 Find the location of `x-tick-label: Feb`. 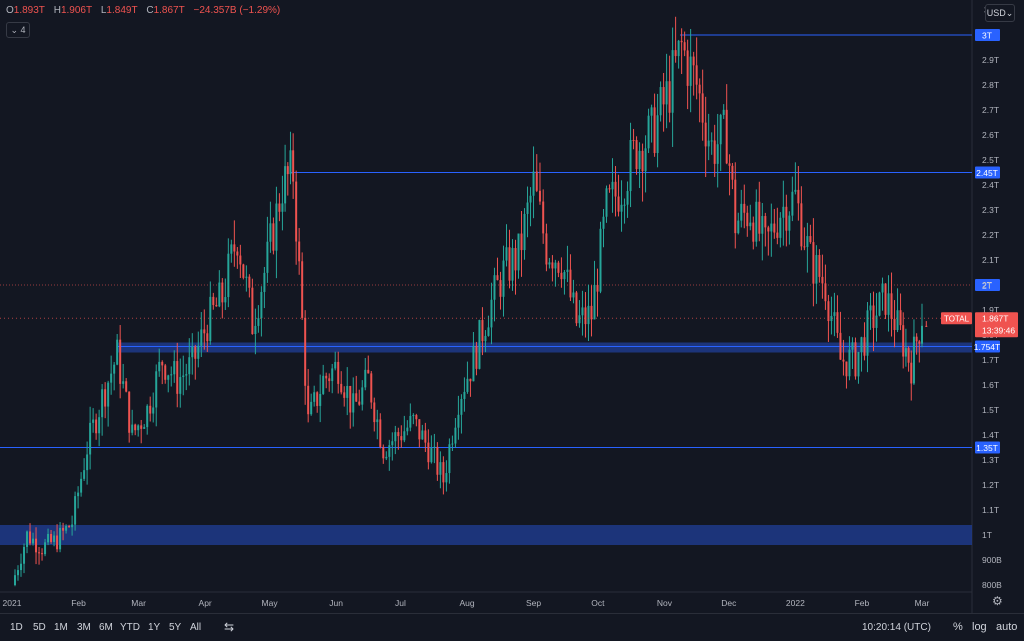

x-tick-label: Feb is located at coordinates (862, 603).